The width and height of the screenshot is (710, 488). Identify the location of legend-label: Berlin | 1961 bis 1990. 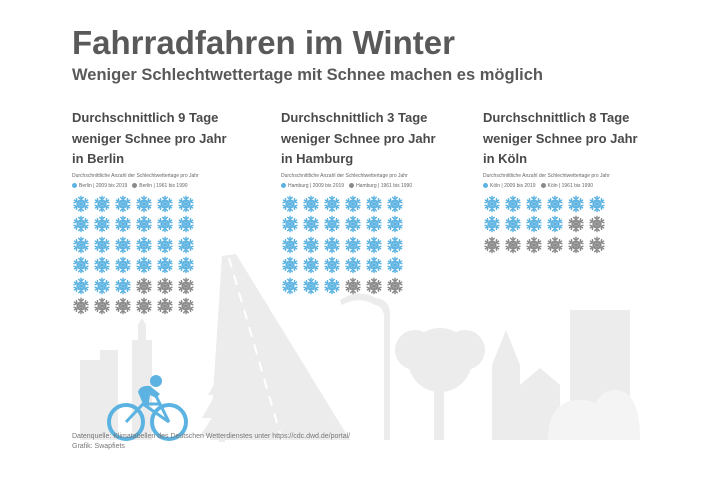
(163, 185).